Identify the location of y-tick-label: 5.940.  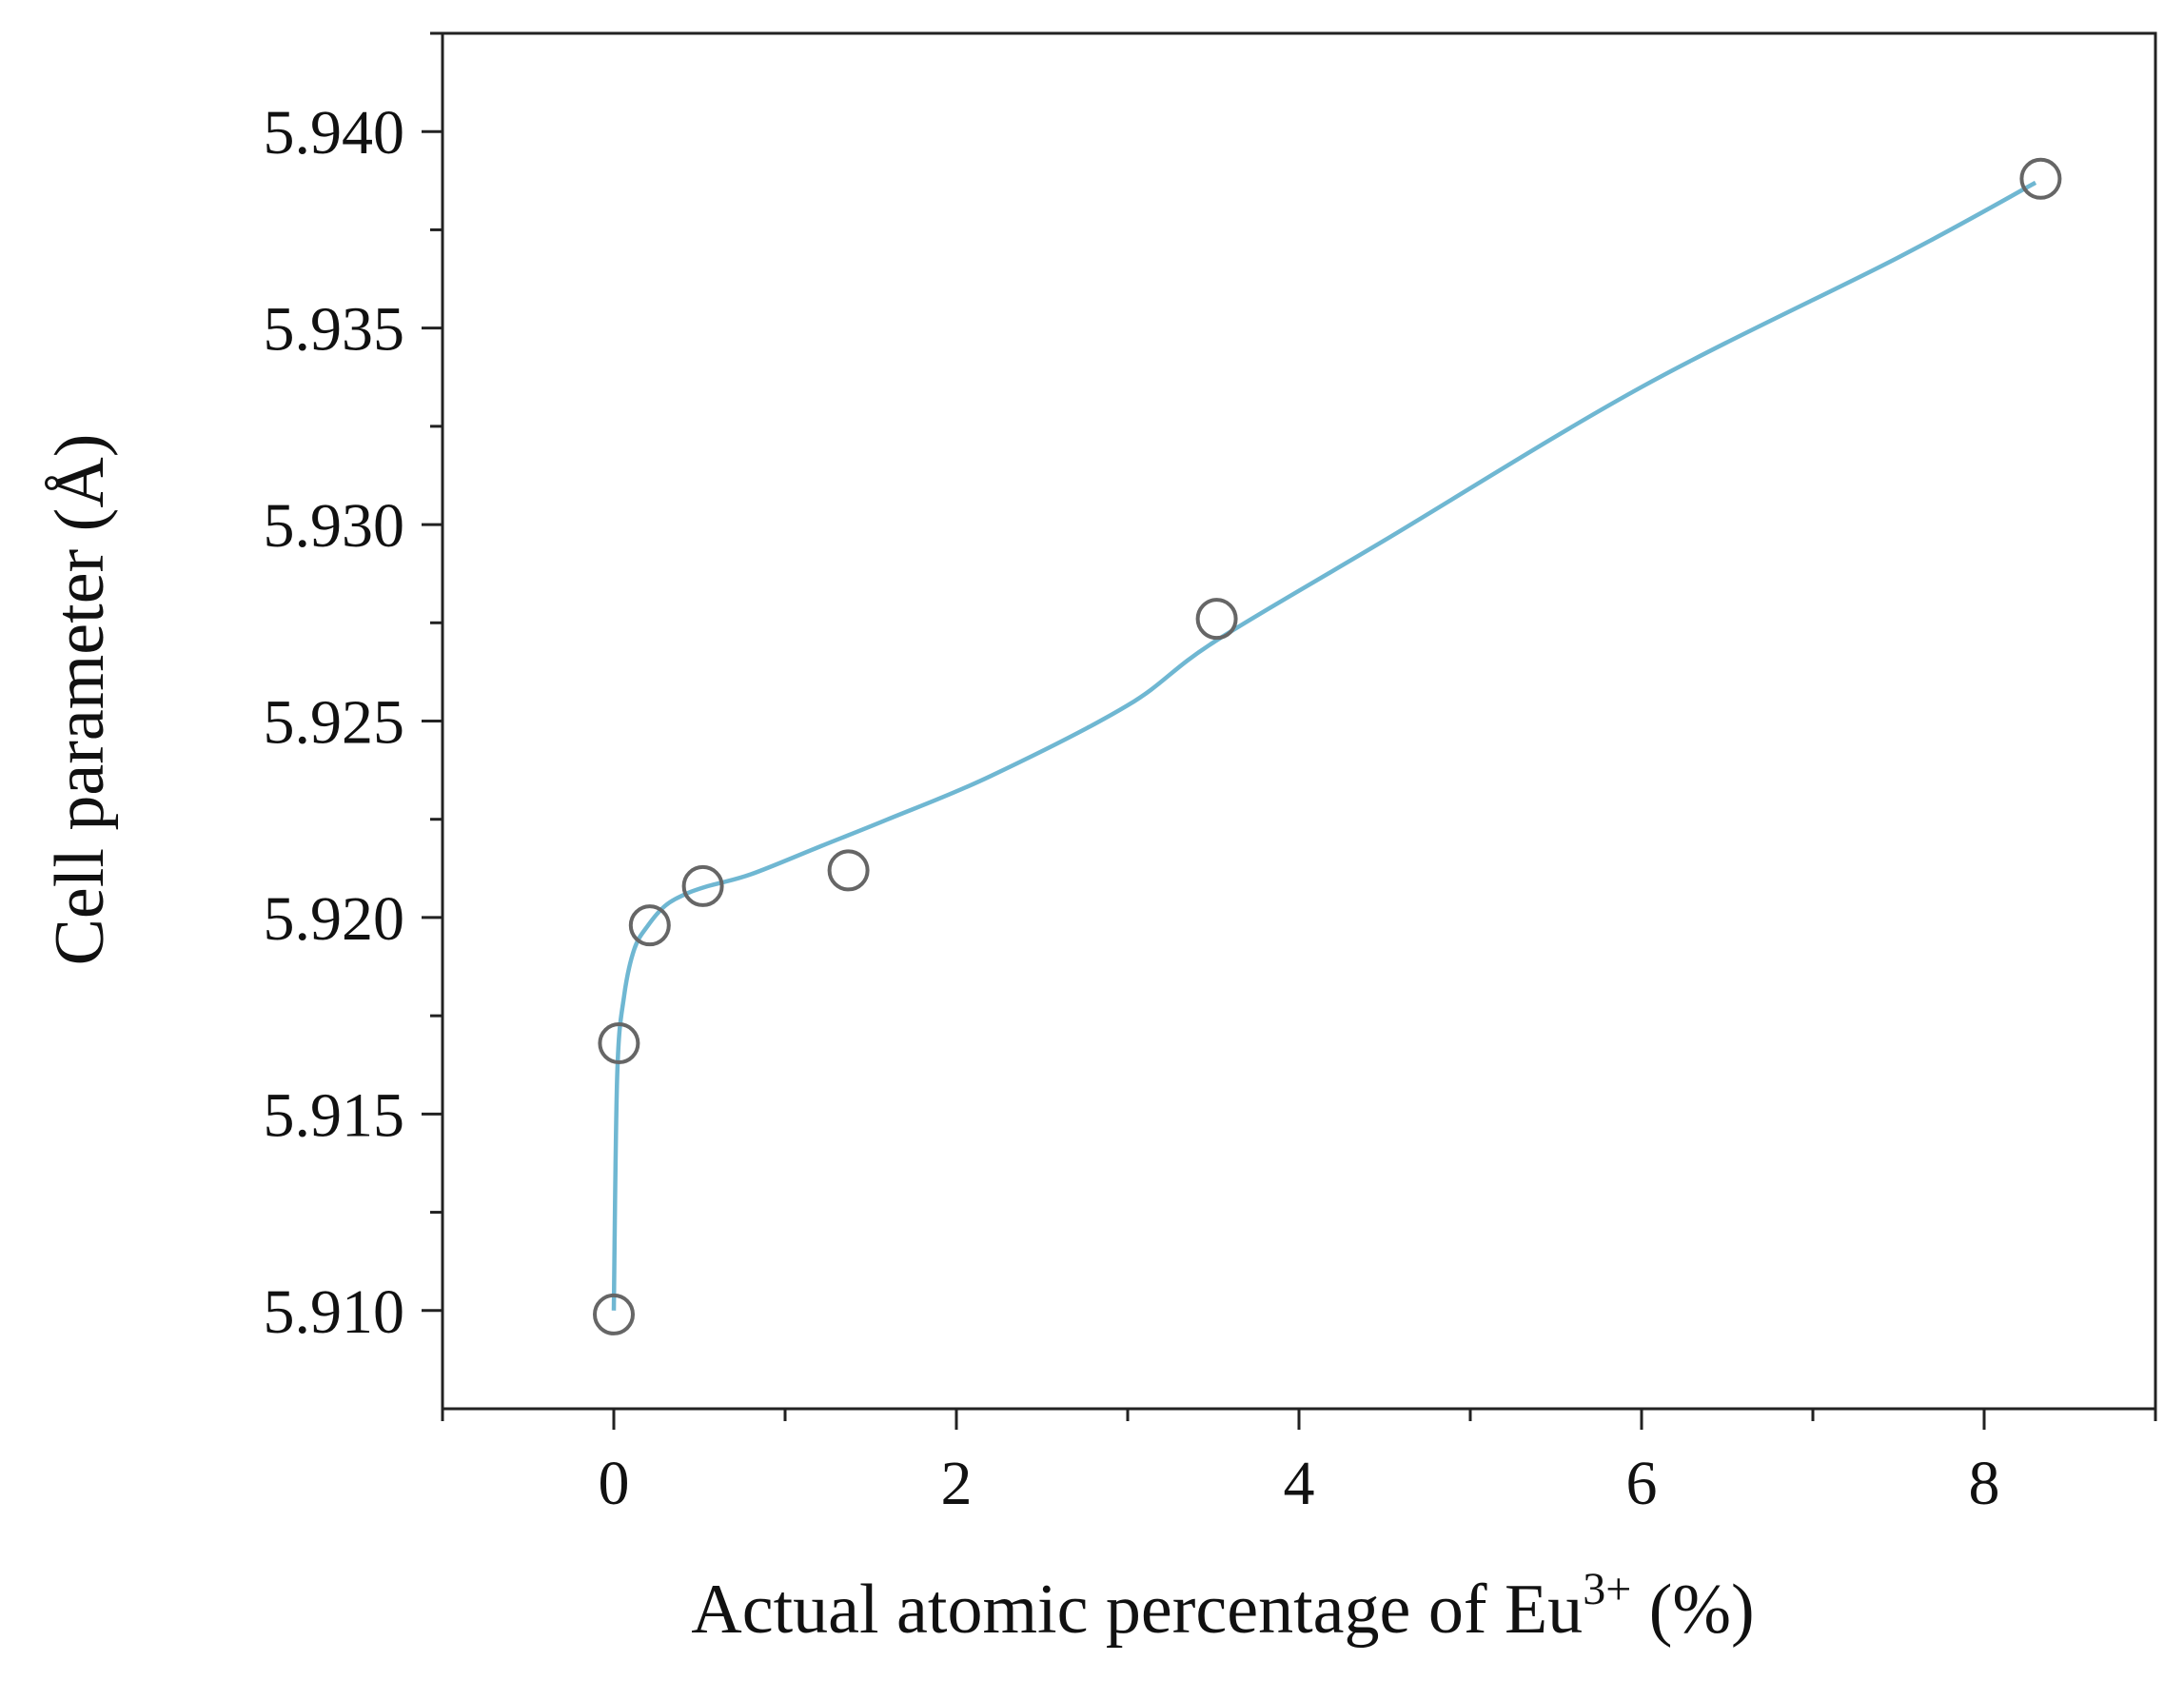
(334, 133).